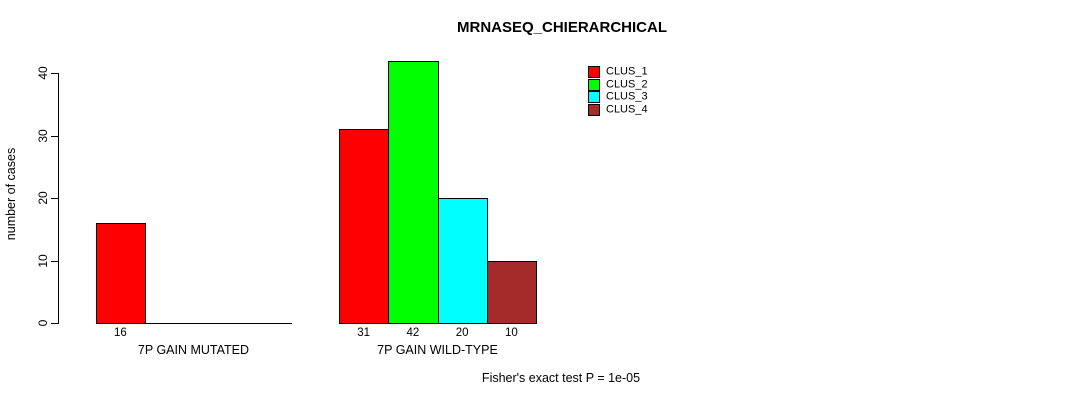 The image size is (1090, 400). I want to click on footnote: Fisher's exact test P = 1e-05, so click(561, 378).